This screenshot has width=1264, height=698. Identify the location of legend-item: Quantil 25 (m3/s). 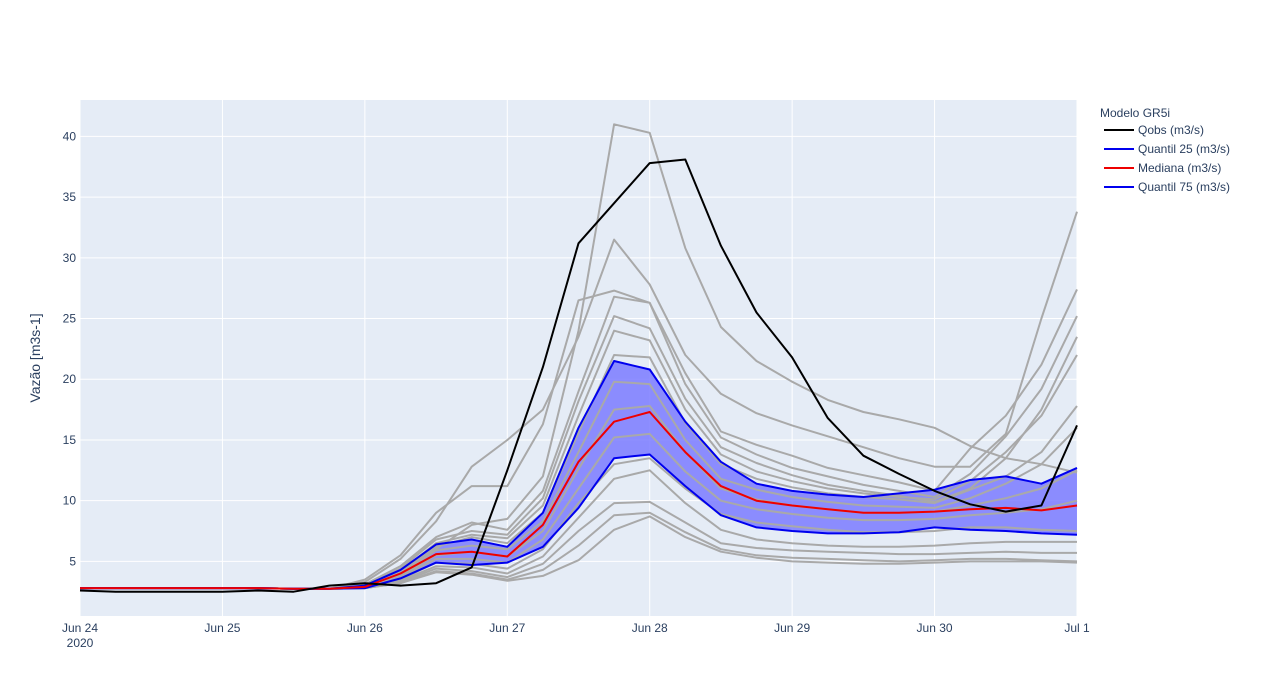
(1167, 149).